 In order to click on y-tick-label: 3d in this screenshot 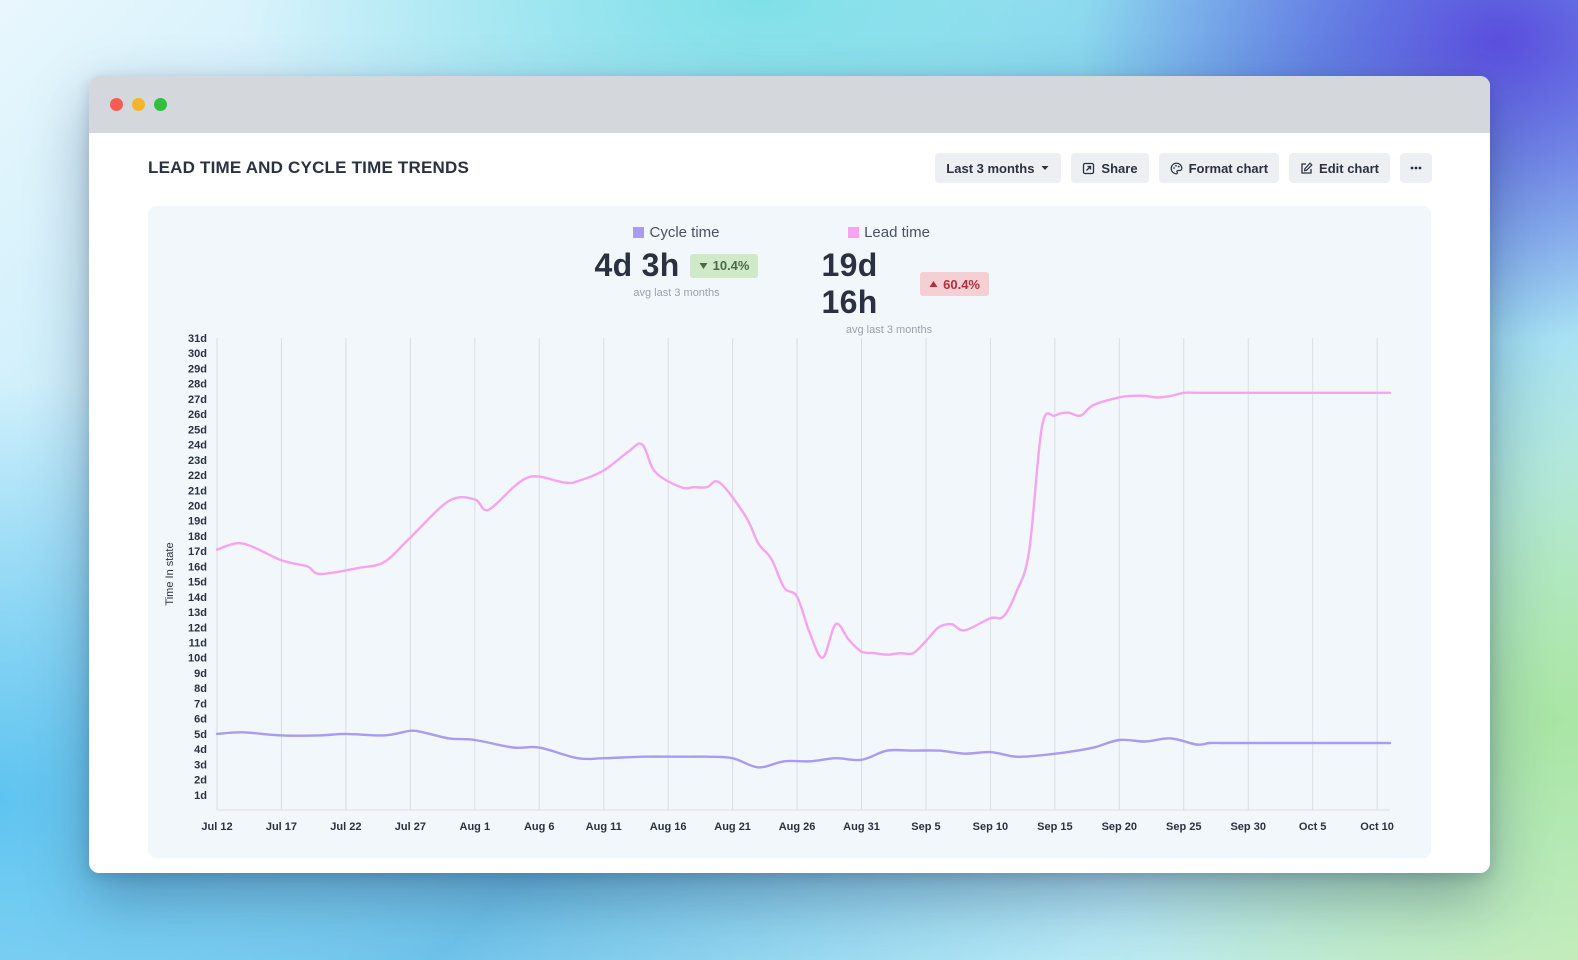, I will do `click(200, 765)`.